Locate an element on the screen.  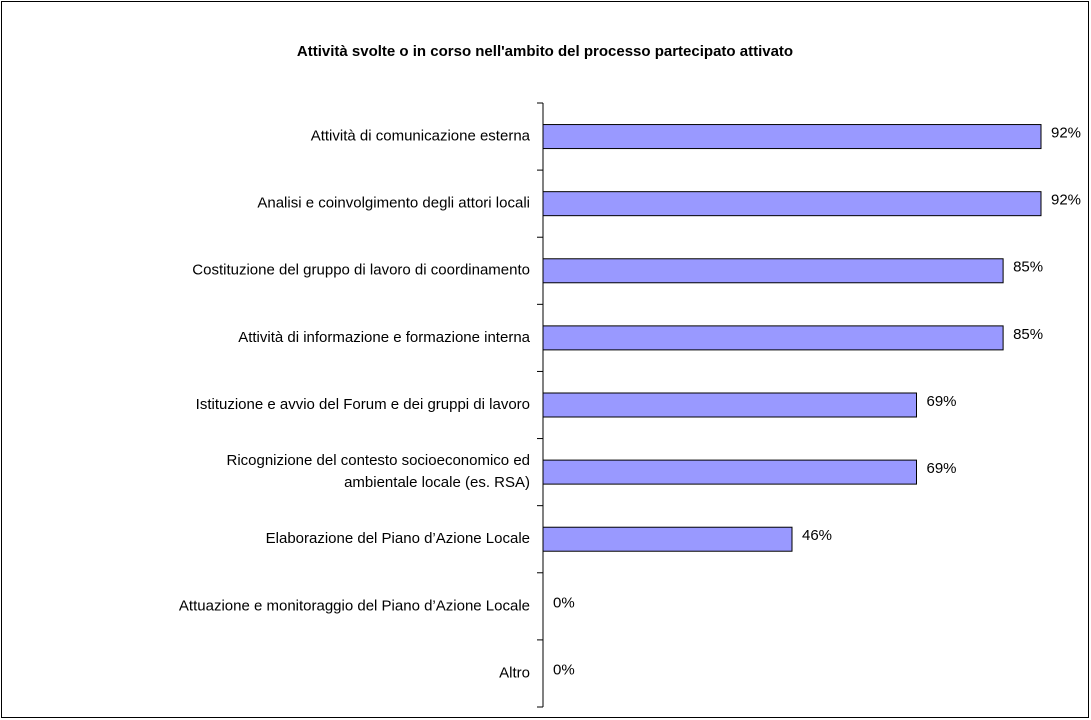
y-tick-label: Attività di comunicazione esterna is located at coordinates (421, 136).